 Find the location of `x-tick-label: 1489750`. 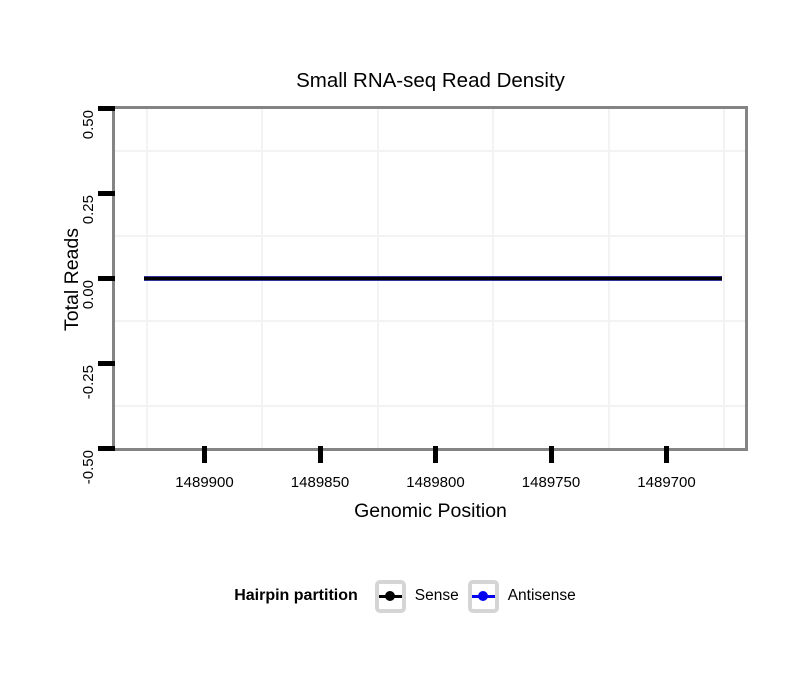

x-tick-label: 1489750 is located at coordinates (551, 482).